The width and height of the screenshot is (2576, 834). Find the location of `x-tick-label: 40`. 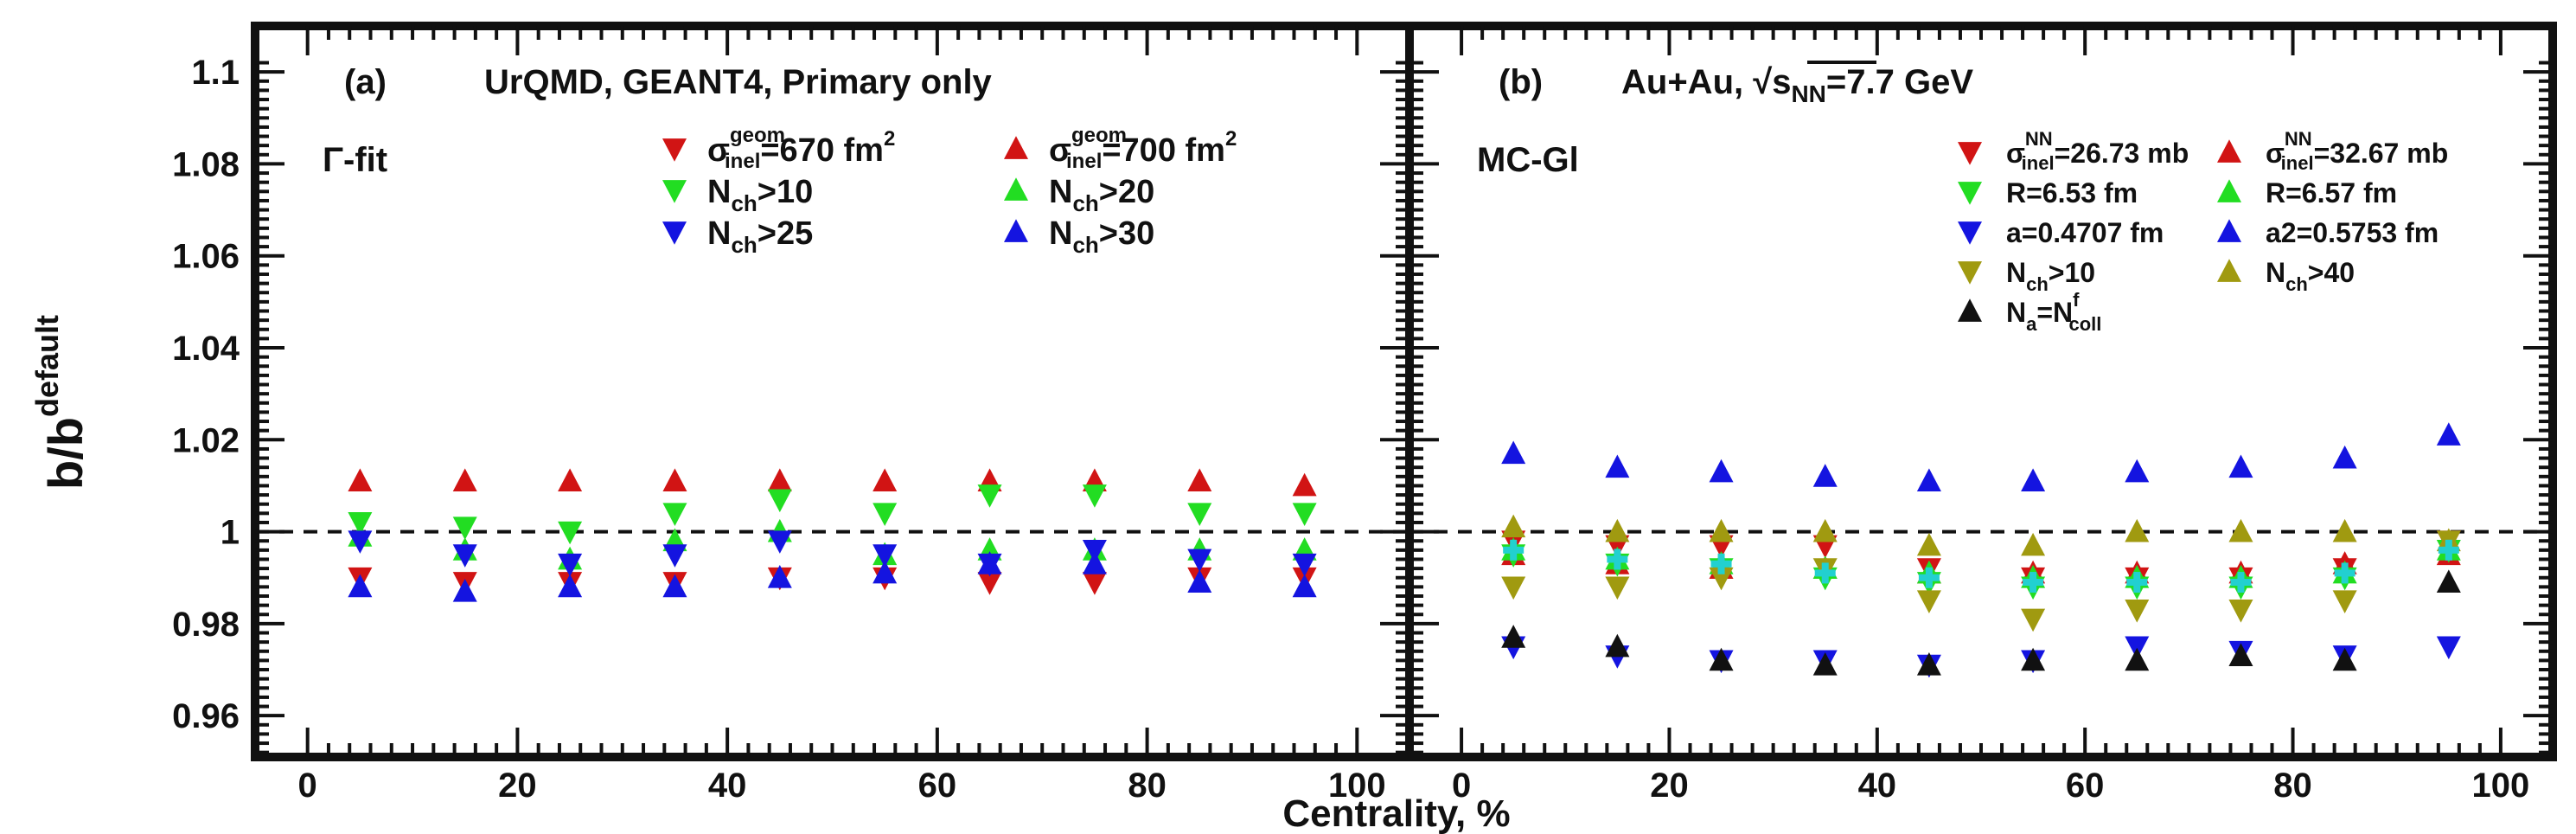

x-tick-label: 40 is located at coordinates (1878, 786).